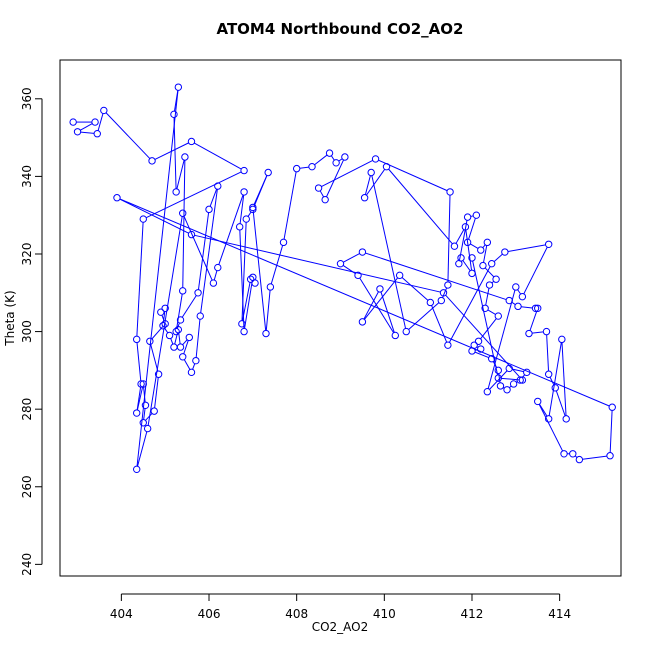 This screenshot has width=650, height=650. I want to click on x-tick-label: 408, so click(296, 614).